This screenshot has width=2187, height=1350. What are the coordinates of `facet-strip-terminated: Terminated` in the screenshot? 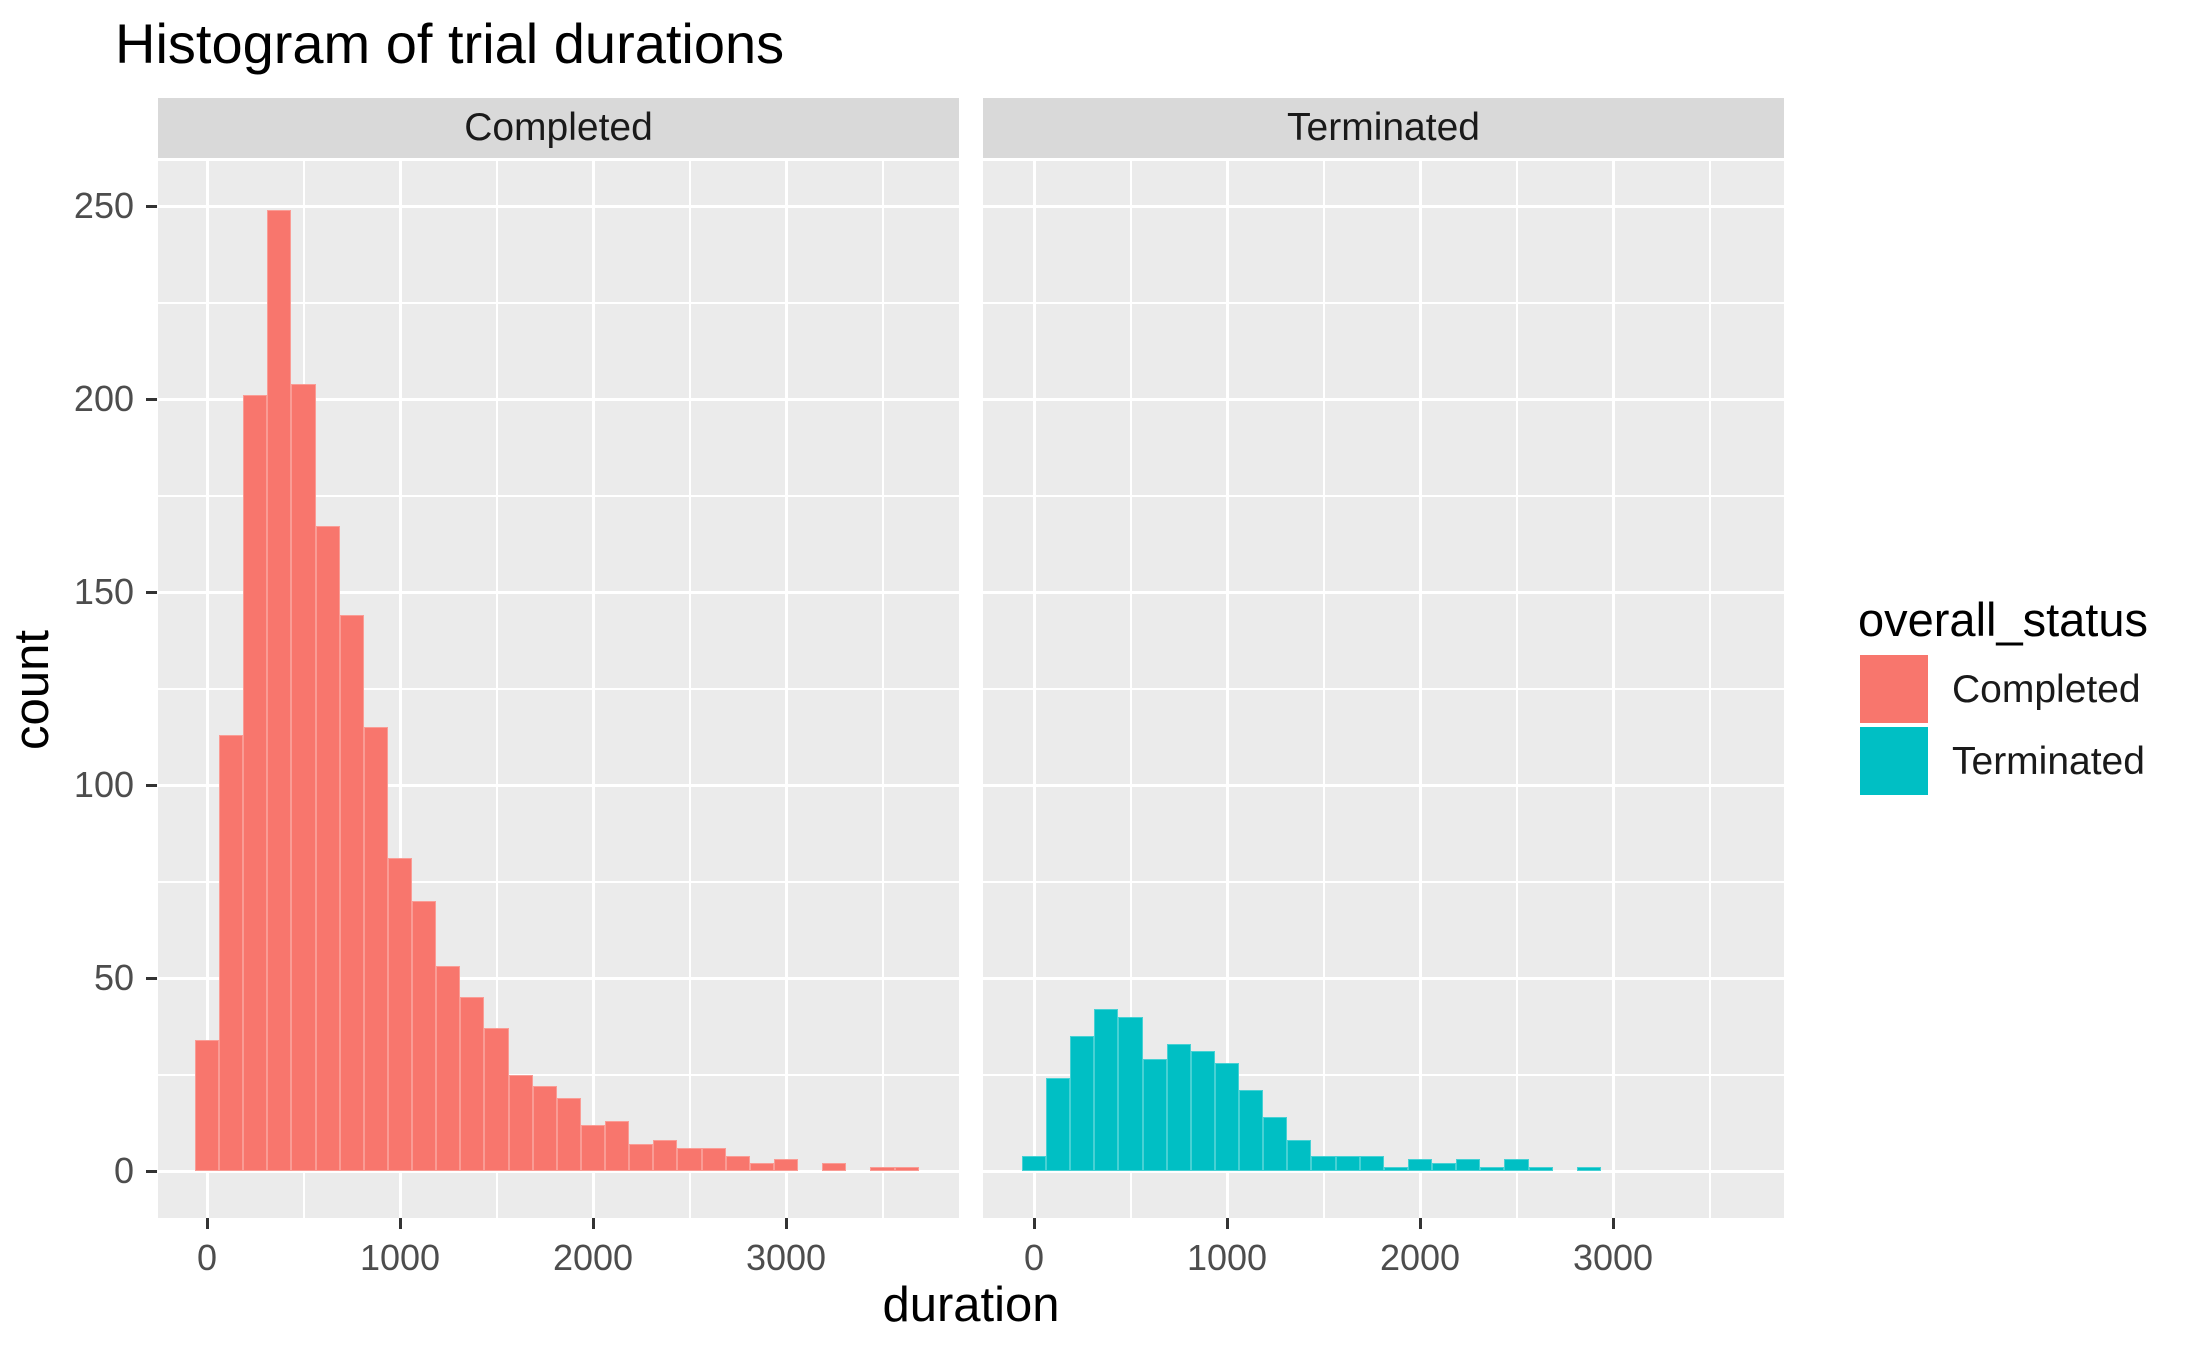 It's located at (1383, 128).